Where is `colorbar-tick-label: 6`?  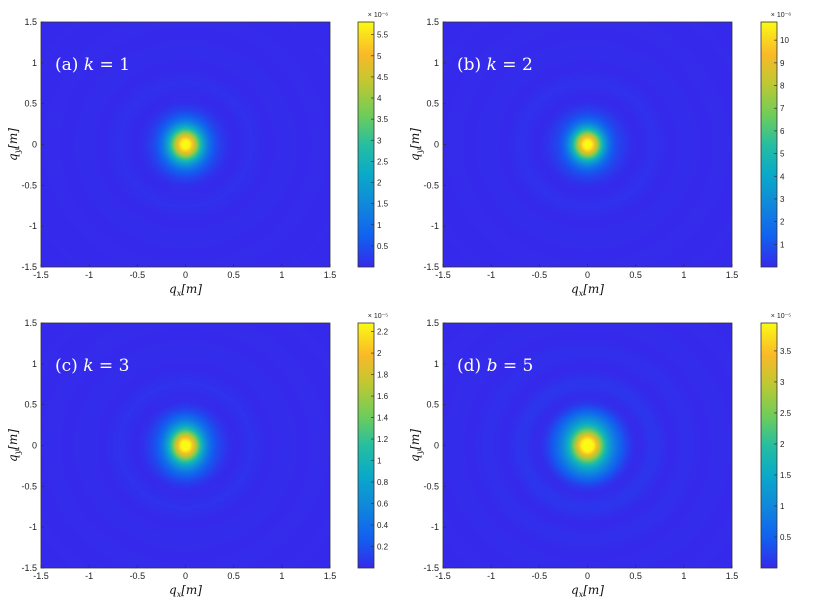 colorbar-tick-label: 6 is located at coordinates (782, 131).